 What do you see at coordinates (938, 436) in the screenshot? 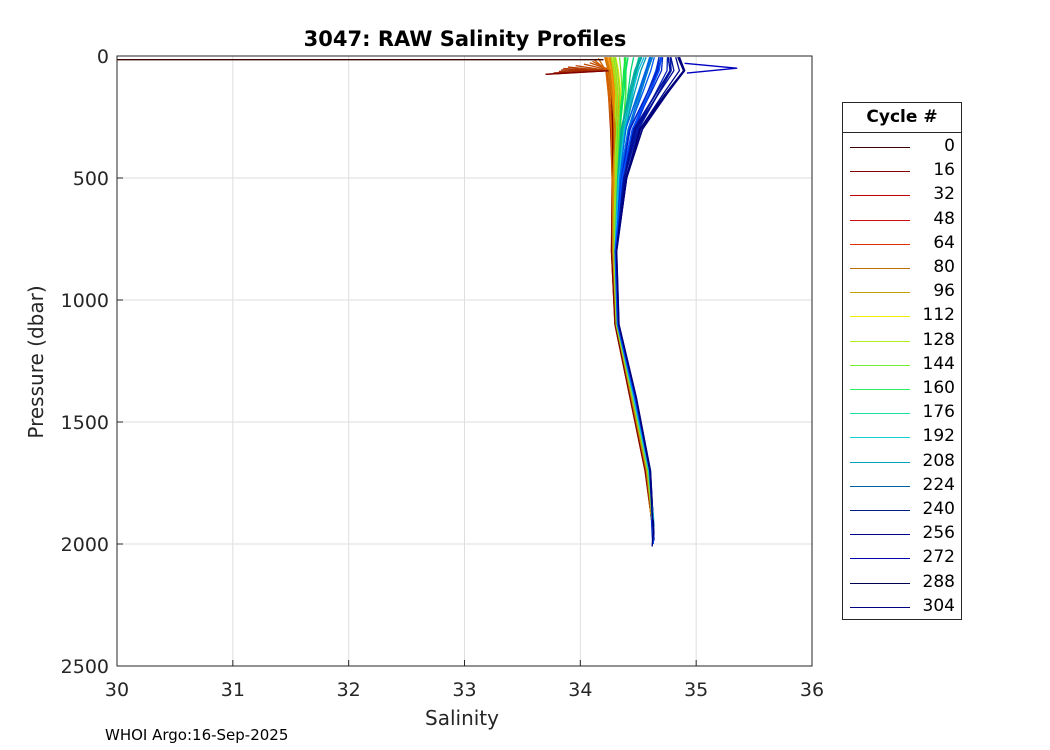
I see `legend-label: 192` at bounding box center [938, 436].